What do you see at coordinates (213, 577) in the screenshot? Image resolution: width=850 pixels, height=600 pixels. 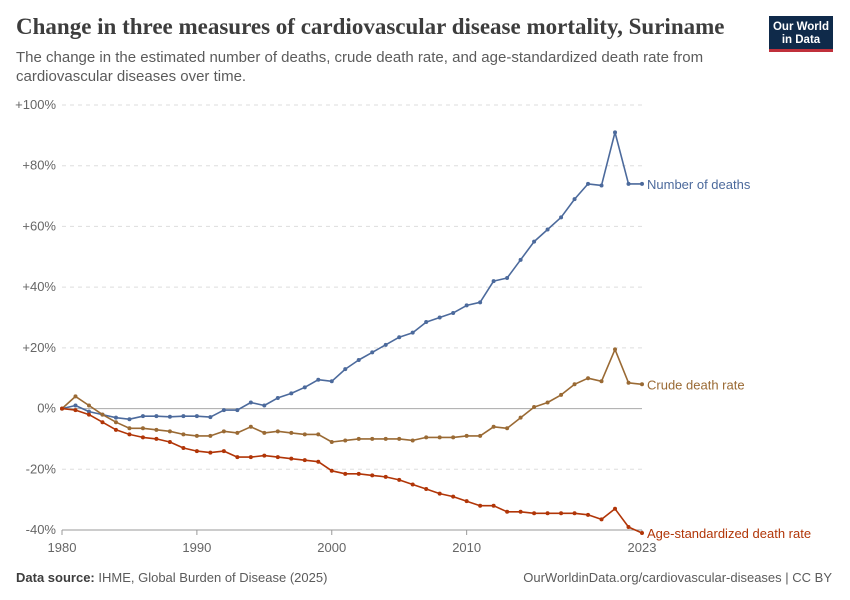 I see `data-source-text: IHME, Global Burden of Disease (2025)` at bounding box center [213, 577].